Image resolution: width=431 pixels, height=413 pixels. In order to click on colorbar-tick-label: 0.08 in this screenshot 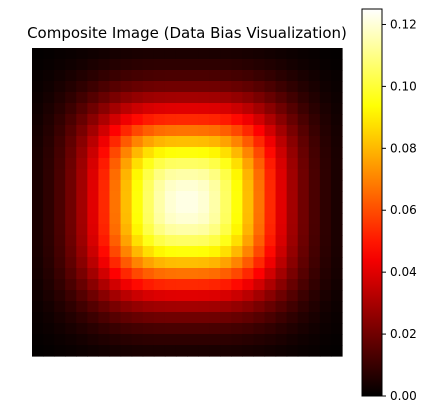, I will do `click(403, 148)`.